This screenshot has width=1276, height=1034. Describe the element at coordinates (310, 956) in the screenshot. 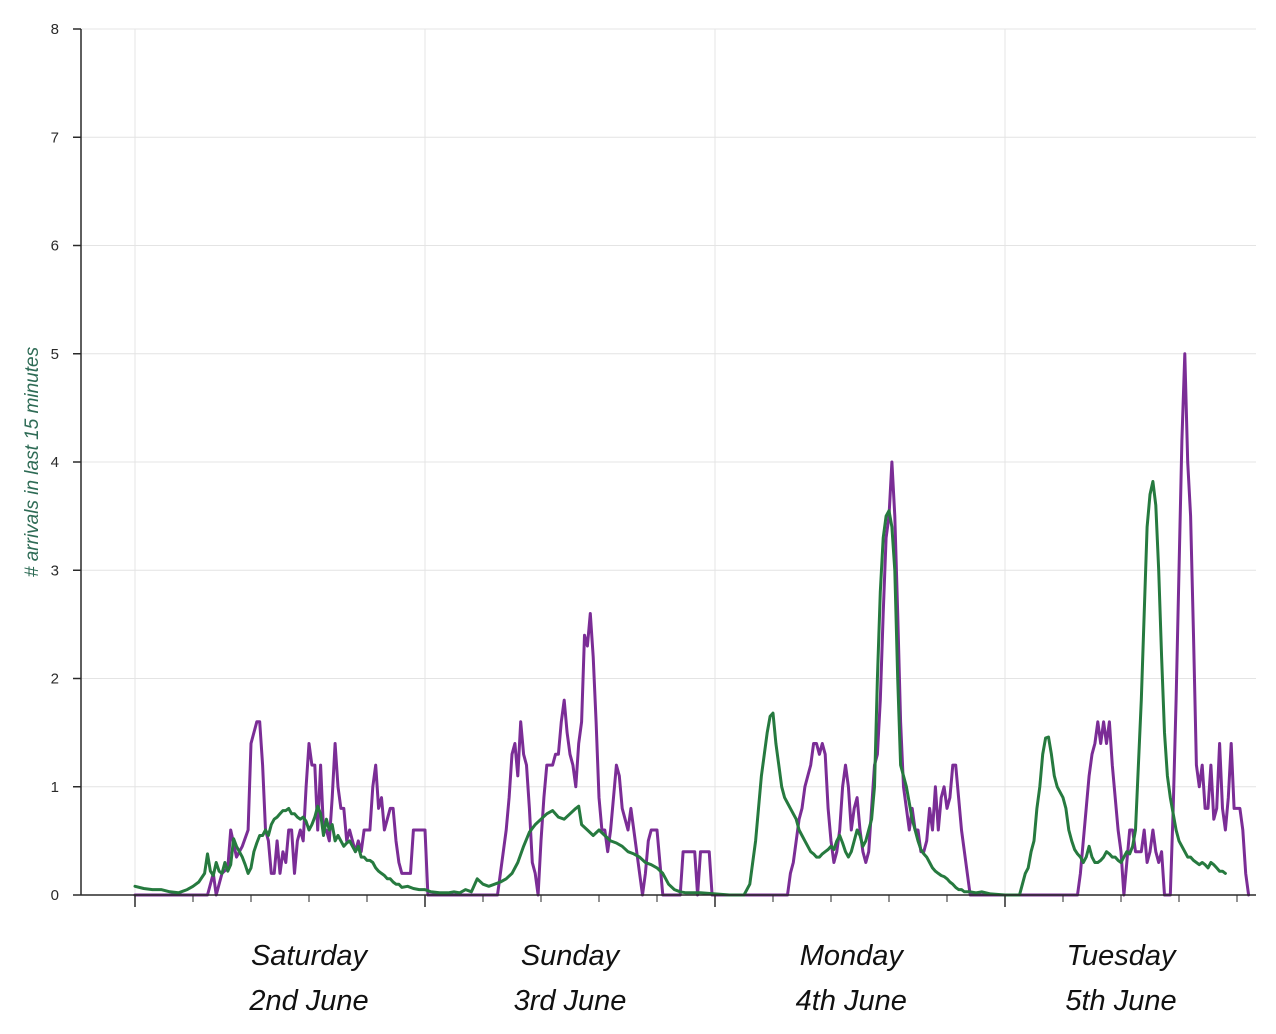

I see `day-label-name-0: Saturday` at that location.